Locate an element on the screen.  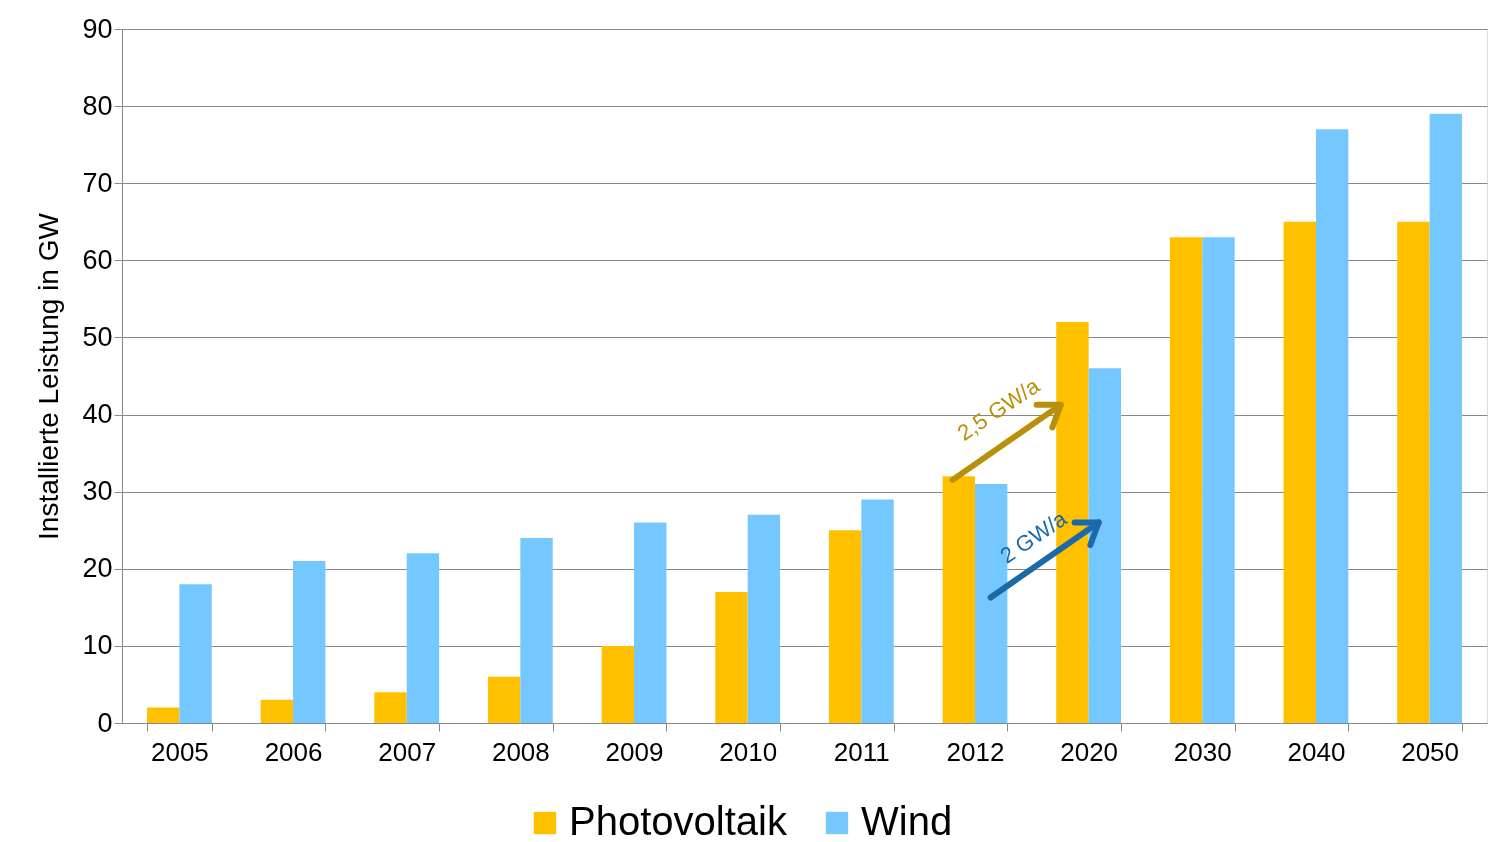
legend-label: Wind is located at coordinates (907, 820).